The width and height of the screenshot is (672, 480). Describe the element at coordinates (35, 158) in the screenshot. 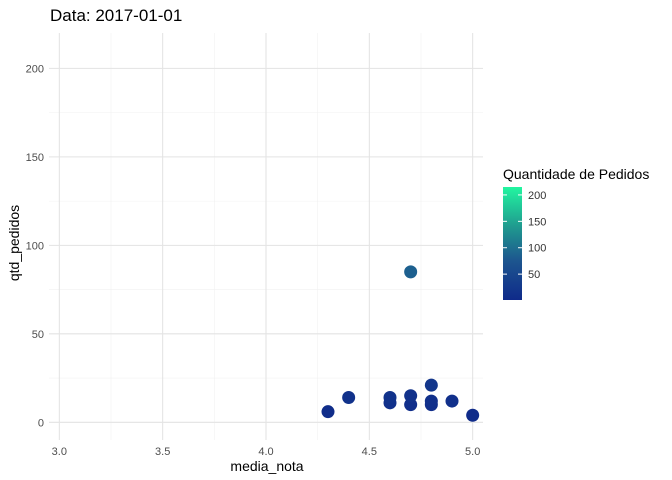

I see `y-tick-label: 150` at that location.